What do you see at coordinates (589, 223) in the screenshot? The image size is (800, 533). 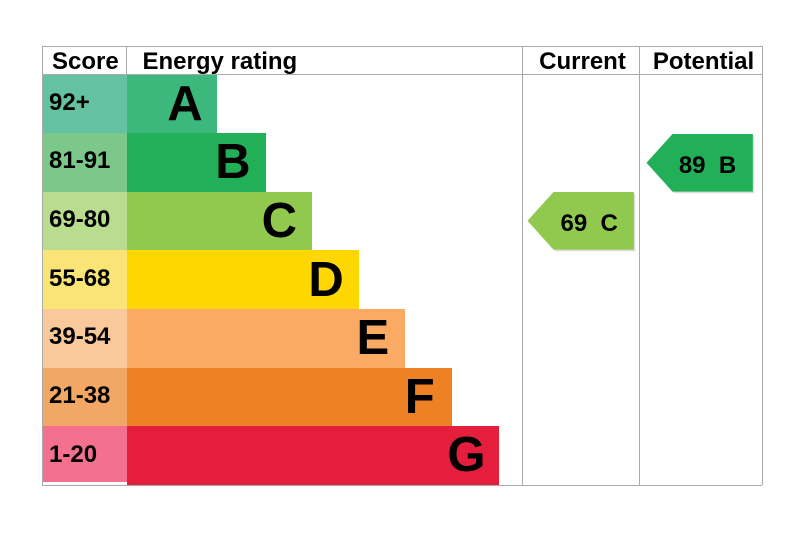 I see `svg-text: 69 C` at bounding box center [589, 223].